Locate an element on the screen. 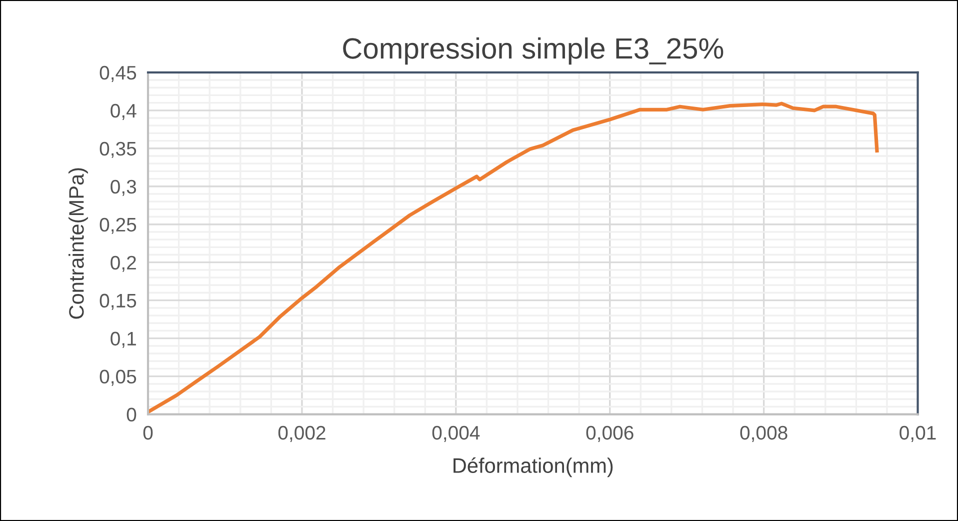 The height and width of the screenshot is (521, 958). chart-title: Compression simple E3_25% is located at coordinates (533, 51).